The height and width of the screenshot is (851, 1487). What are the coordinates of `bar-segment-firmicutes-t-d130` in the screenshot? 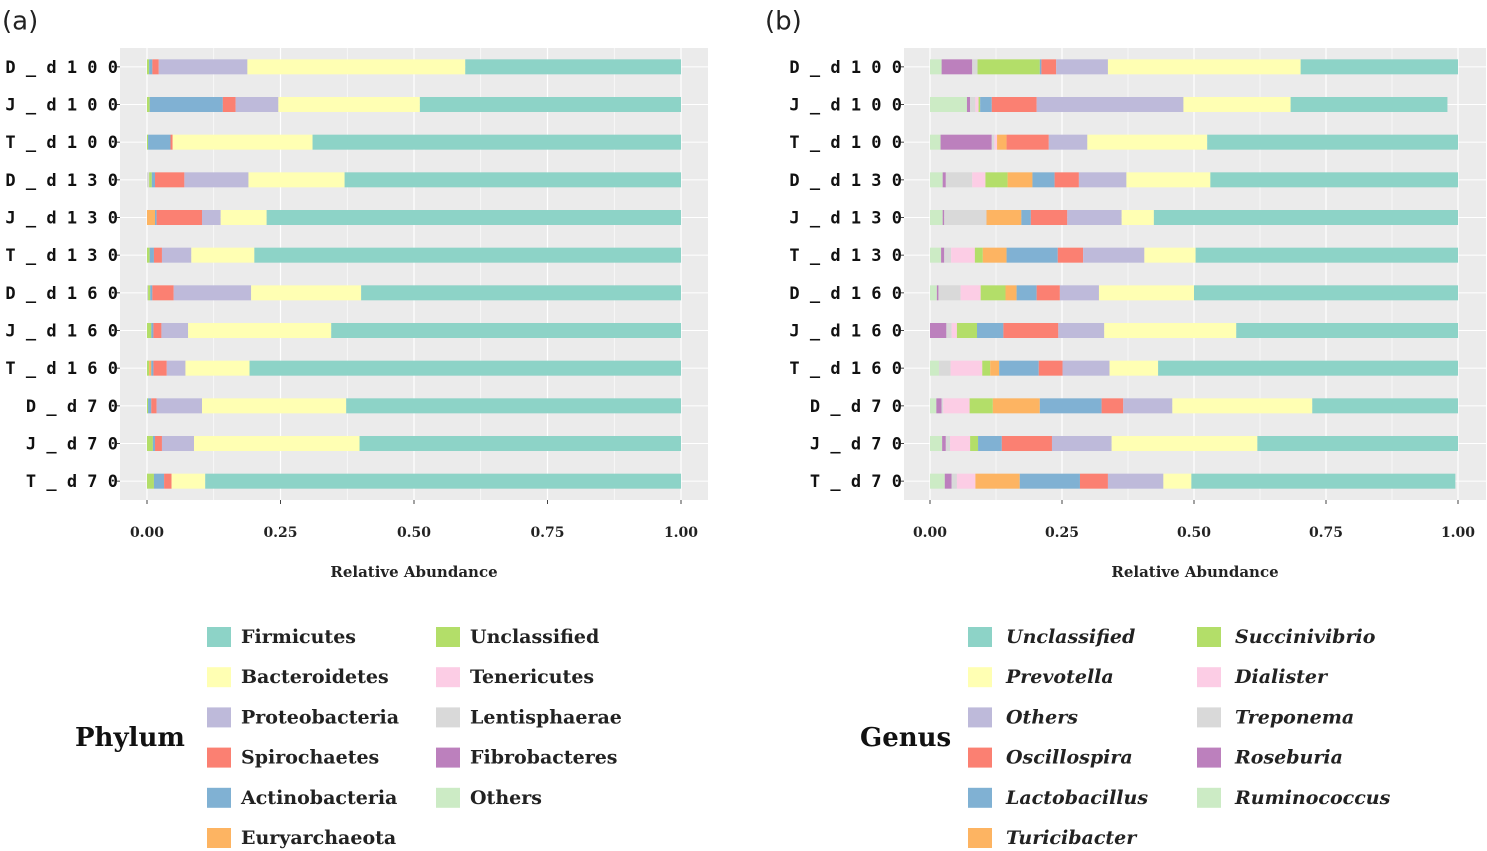 It's located at (468, 255).